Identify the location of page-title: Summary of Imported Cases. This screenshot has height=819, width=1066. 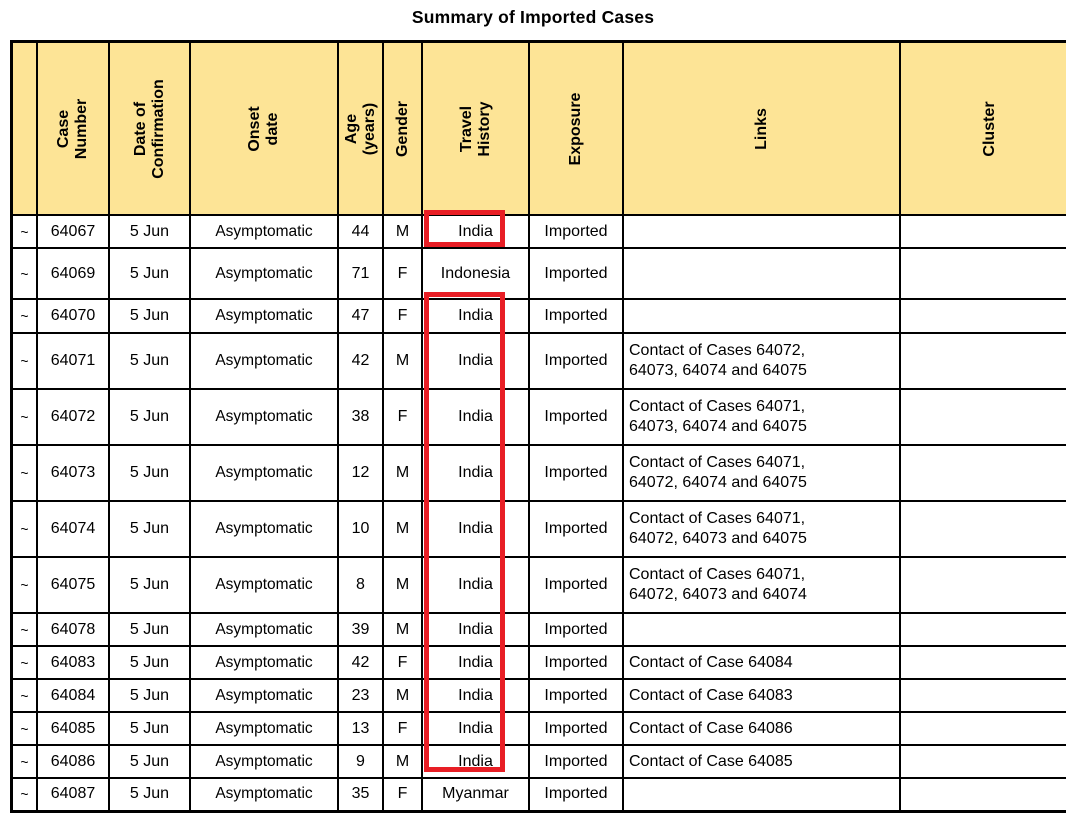
(533, 17).